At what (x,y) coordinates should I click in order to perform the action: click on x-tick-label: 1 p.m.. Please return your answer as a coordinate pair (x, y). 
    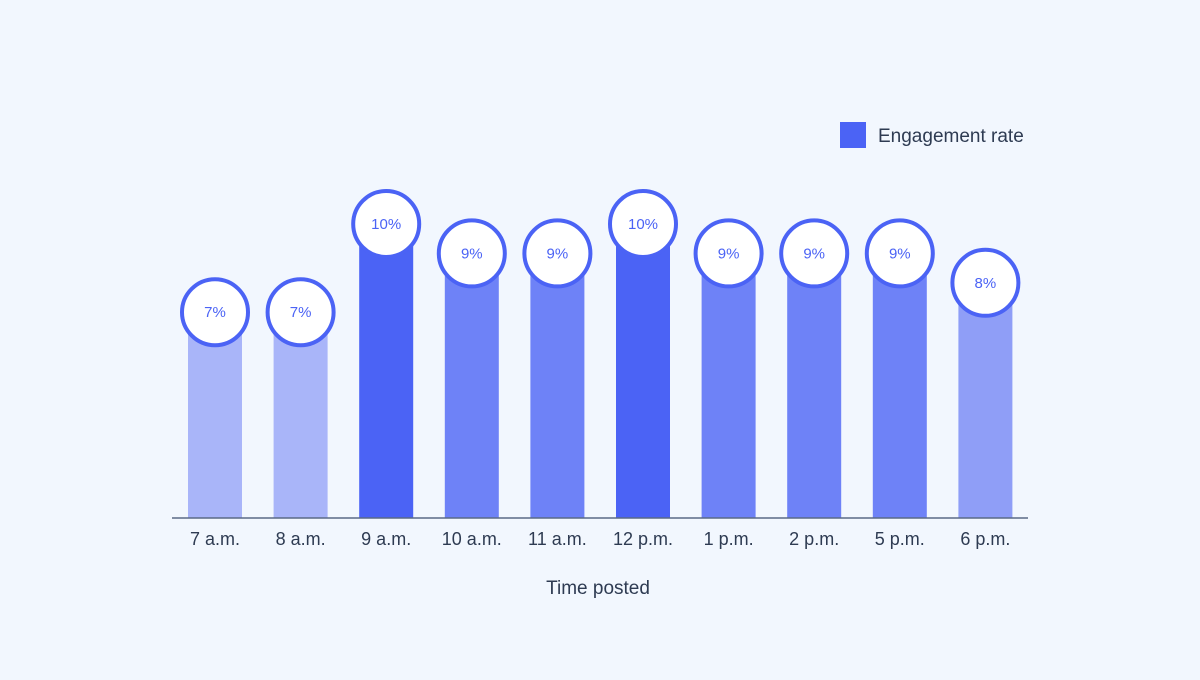
    Looking at the image, I should click on (729, 539).